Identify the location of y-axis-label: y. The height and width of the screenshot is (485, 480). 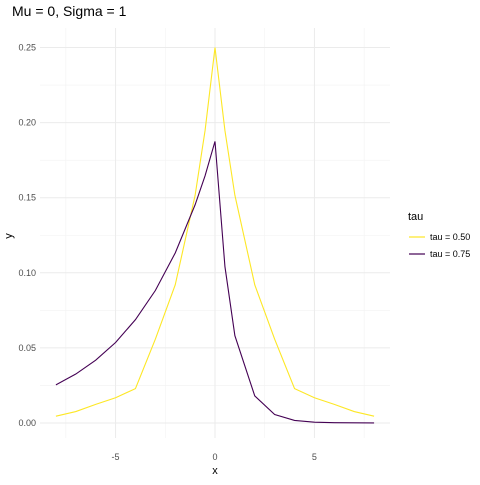
(9, 236).